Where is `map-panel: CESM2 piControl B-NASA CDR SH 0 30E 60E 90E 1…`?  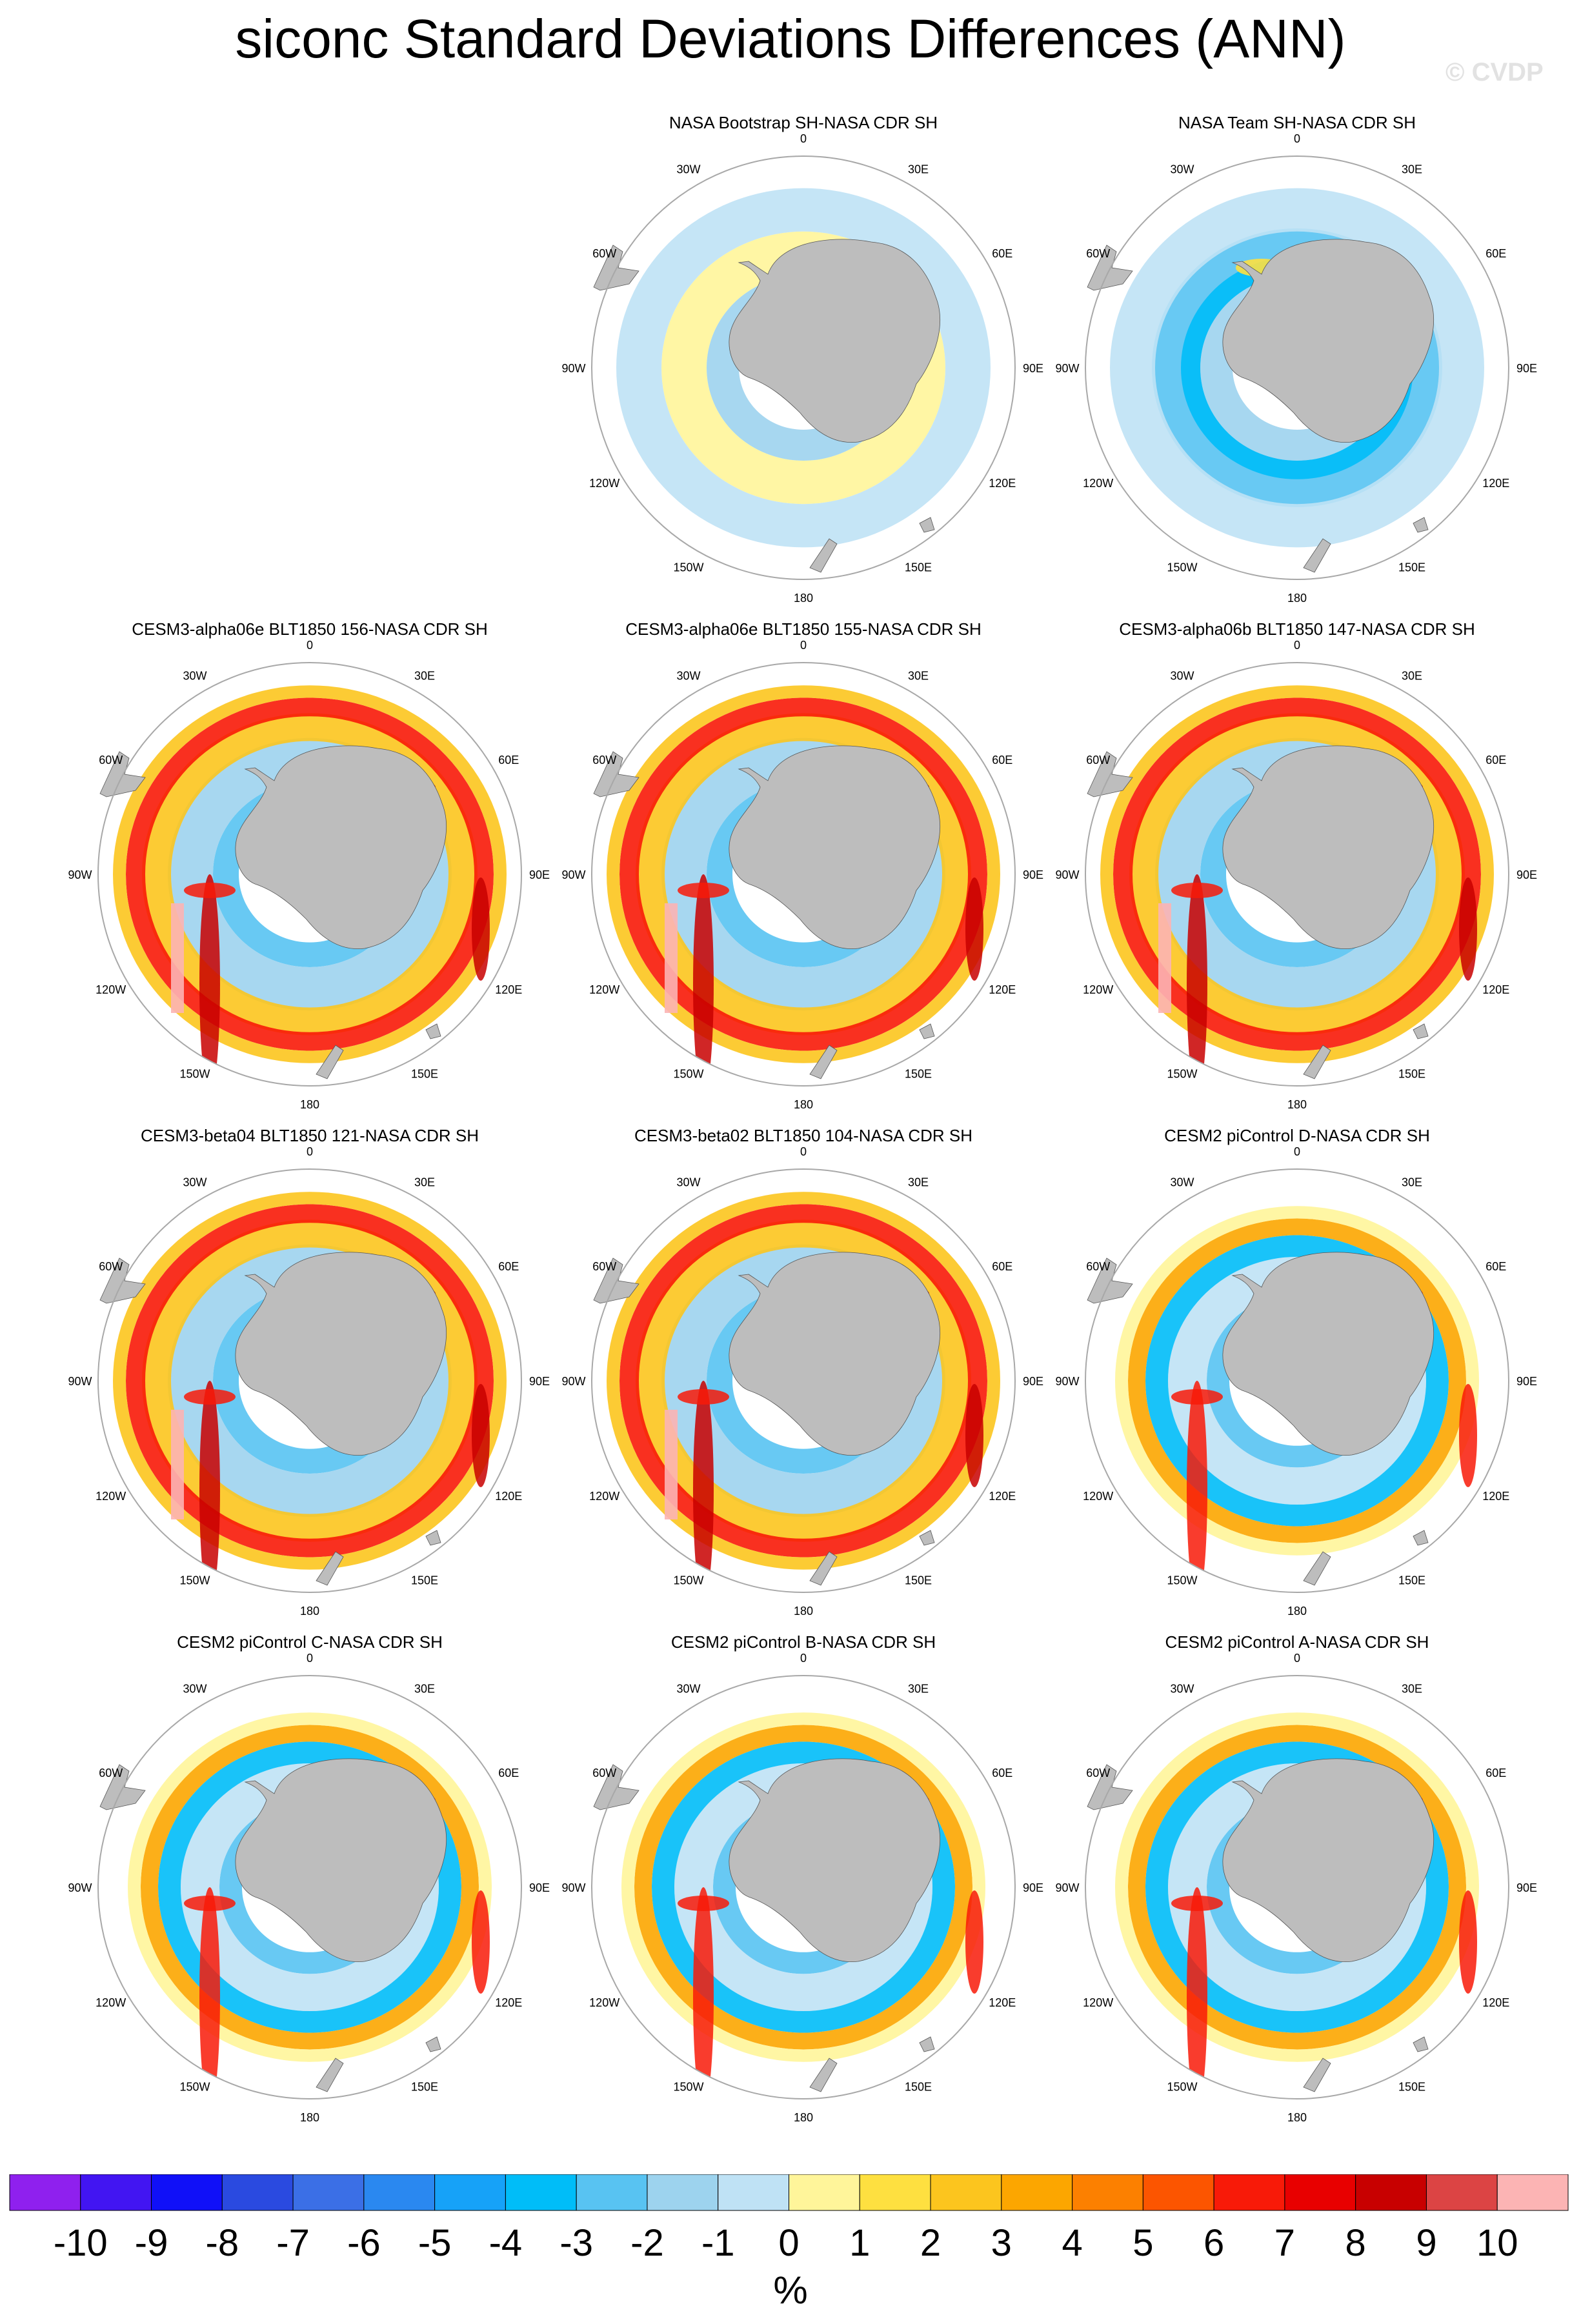 map-panel: CESM2 piControl B-NASA CDR SH 0 30E 60E 90E 1… is located at coordinates (803, 1887).